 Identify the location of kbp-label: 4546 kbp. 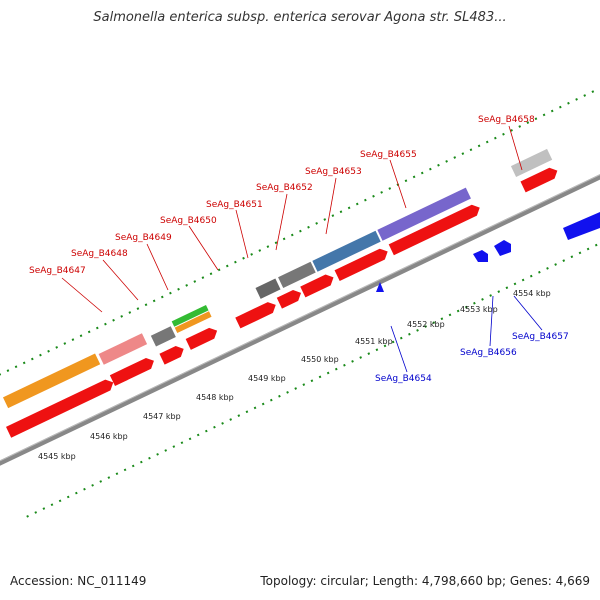
(109, 436).